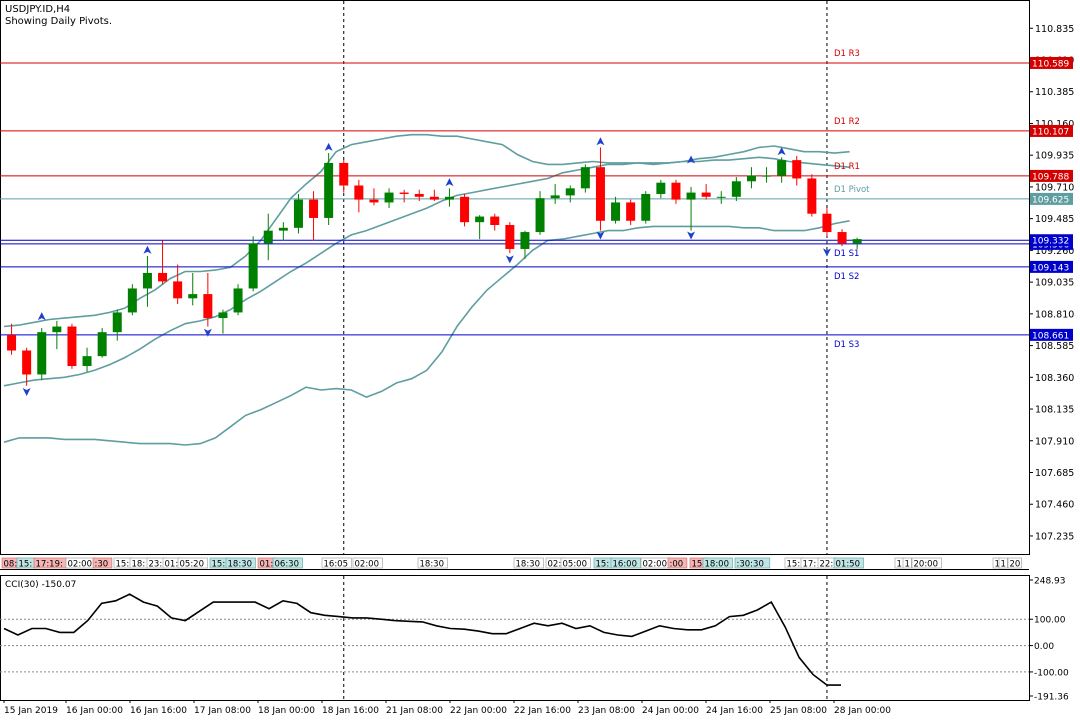 Image resolution: width=1080 pixels, height=720 pixels. I want to click on pivot-level-label: D1 S2, so click(846, 277).